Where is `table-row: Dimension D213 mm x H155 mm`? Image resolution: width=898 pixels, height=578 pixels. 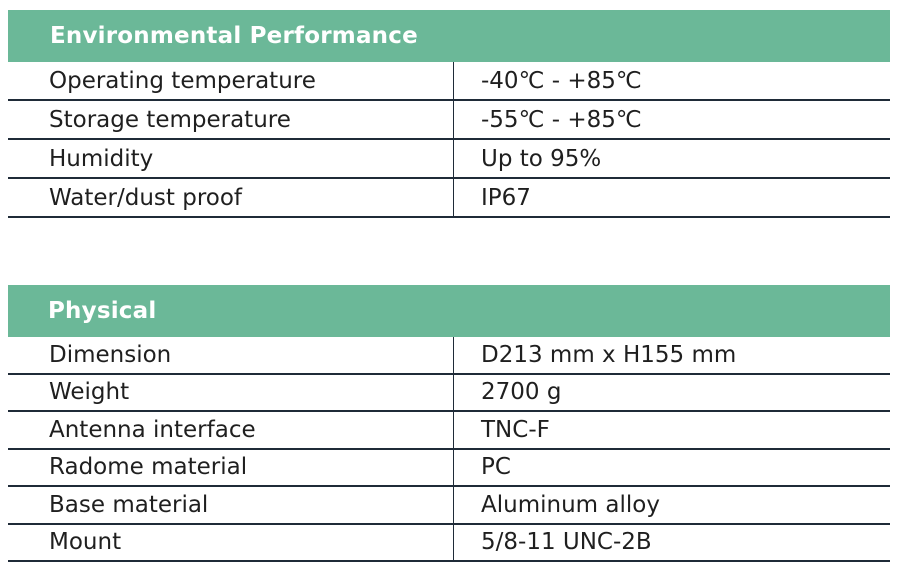 table-row: Dimension D213 mm x H155 mm is located at coordinates (449, 356).